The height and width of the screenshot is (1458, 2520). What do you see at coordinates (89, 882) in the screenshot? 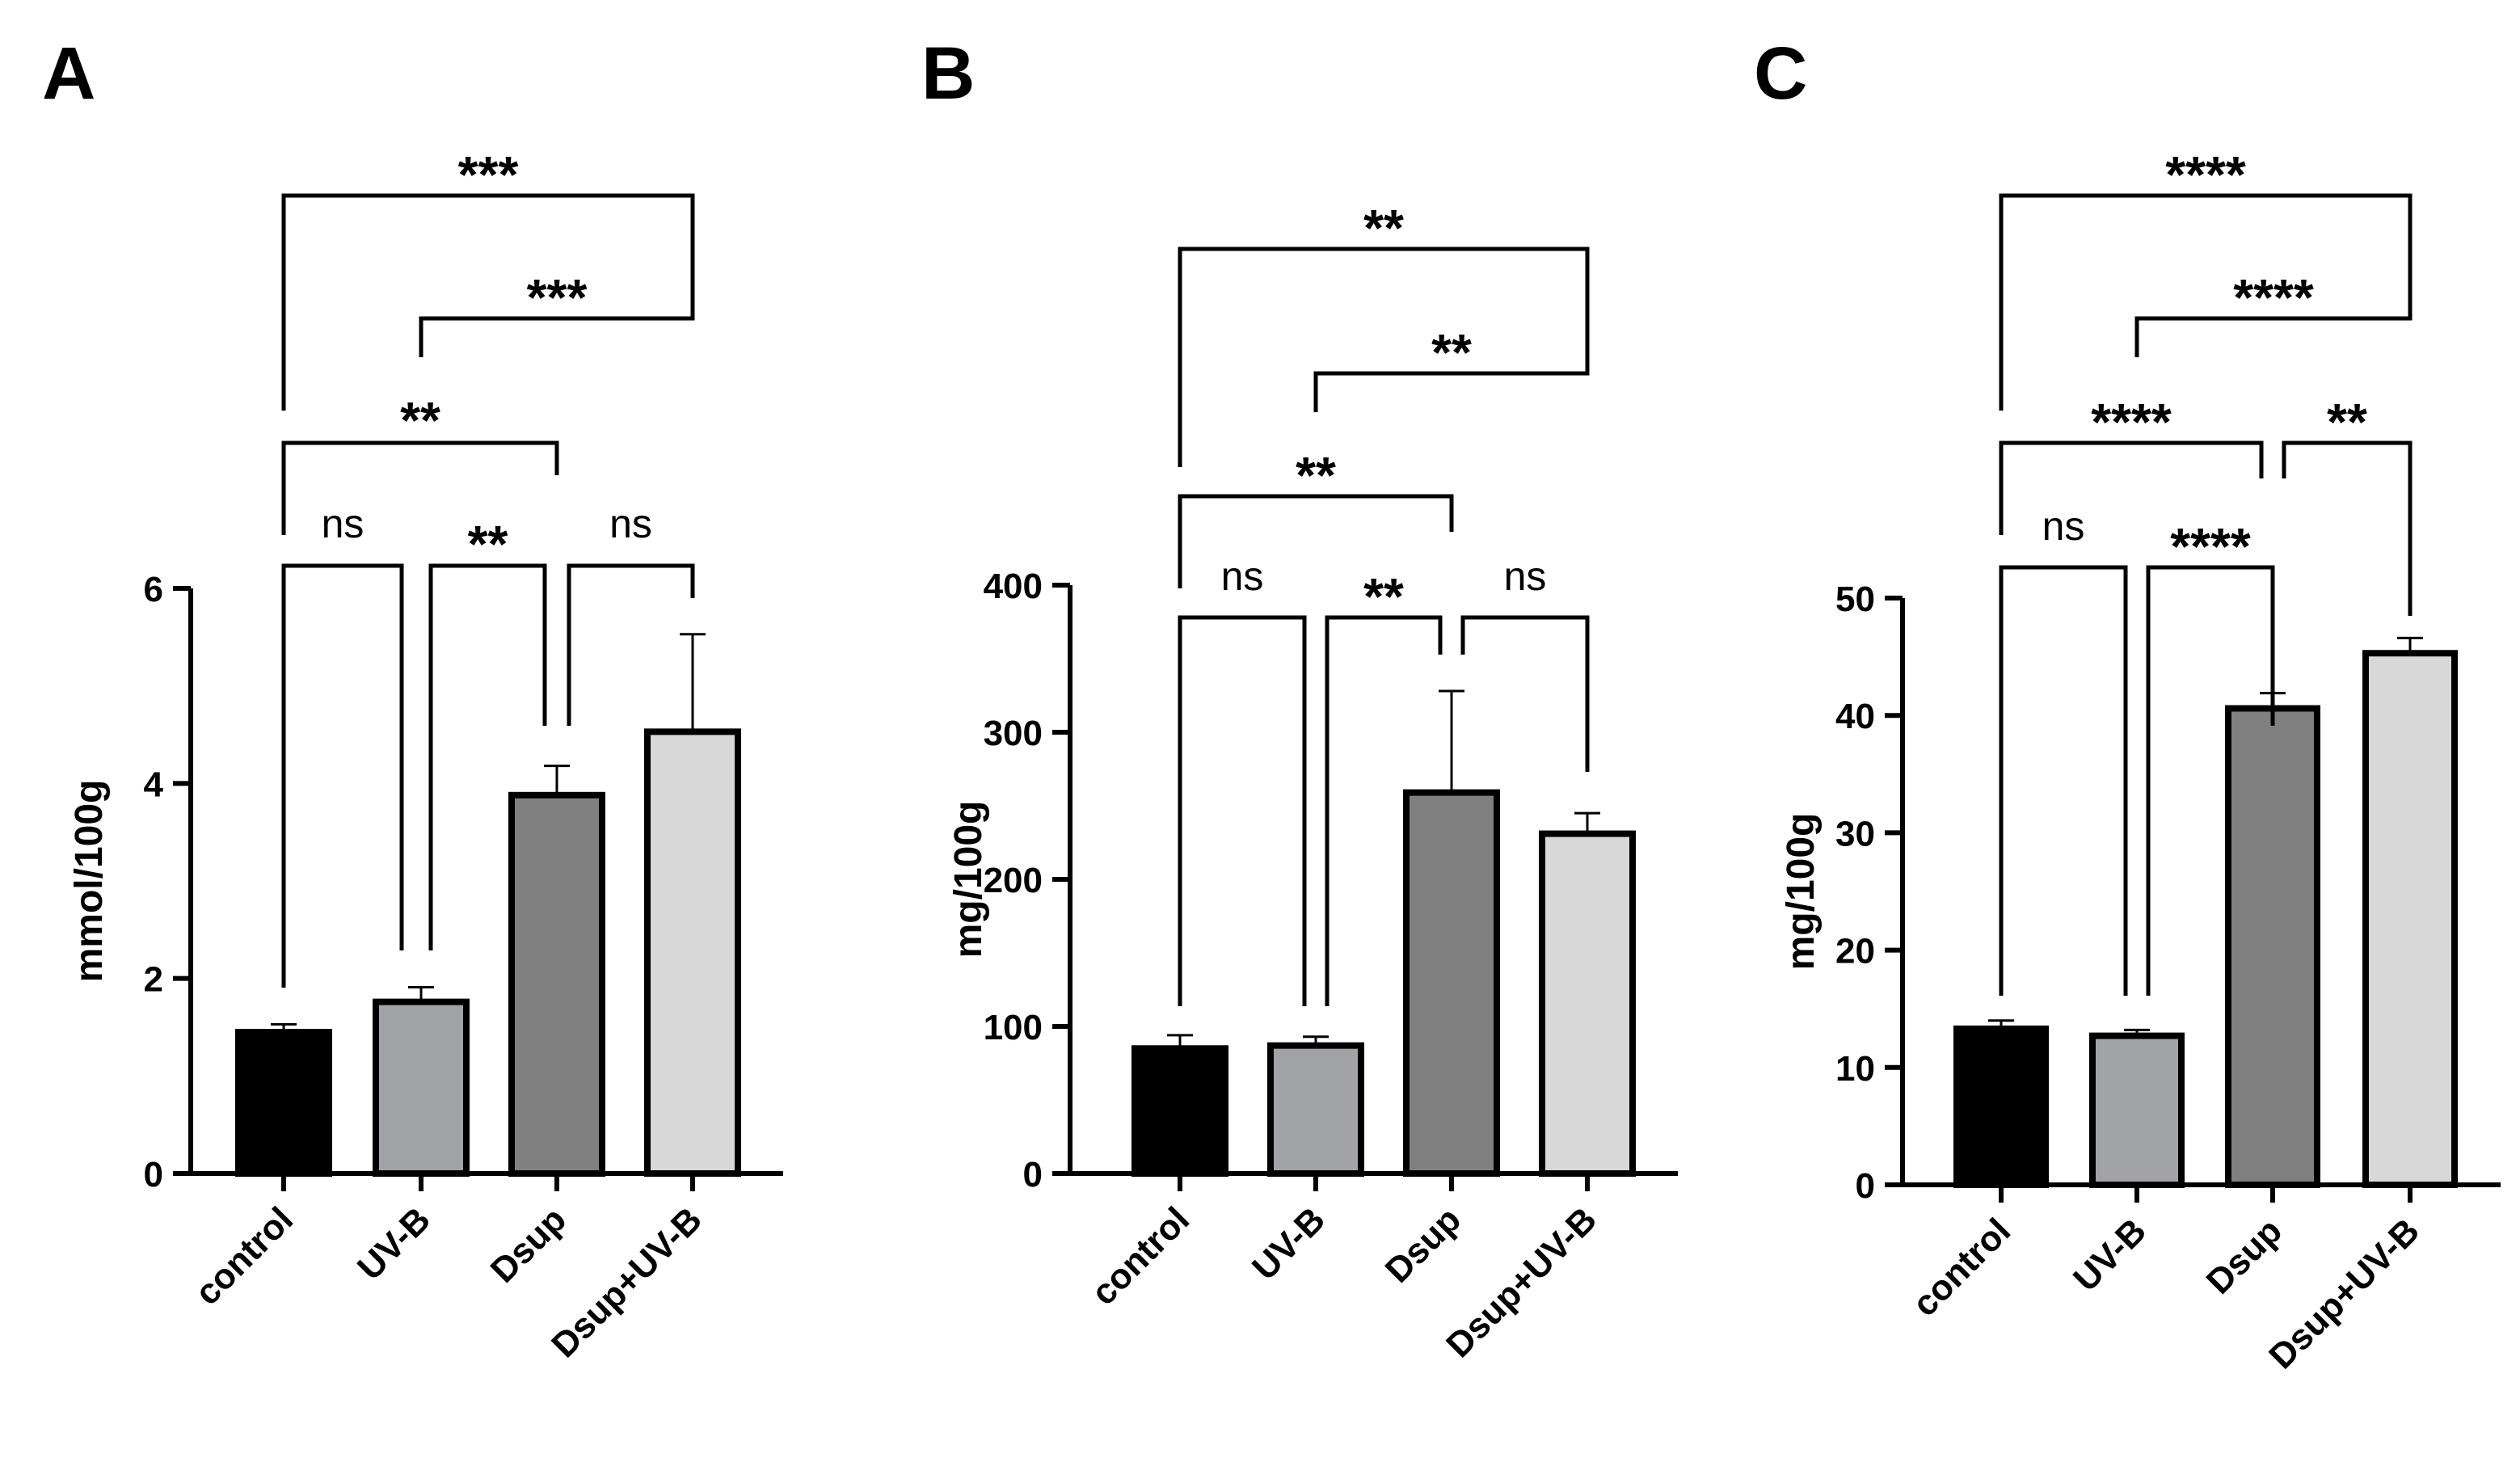
I see `y-axis-label-a: mmol/100g` at bounding box center [89, 882].